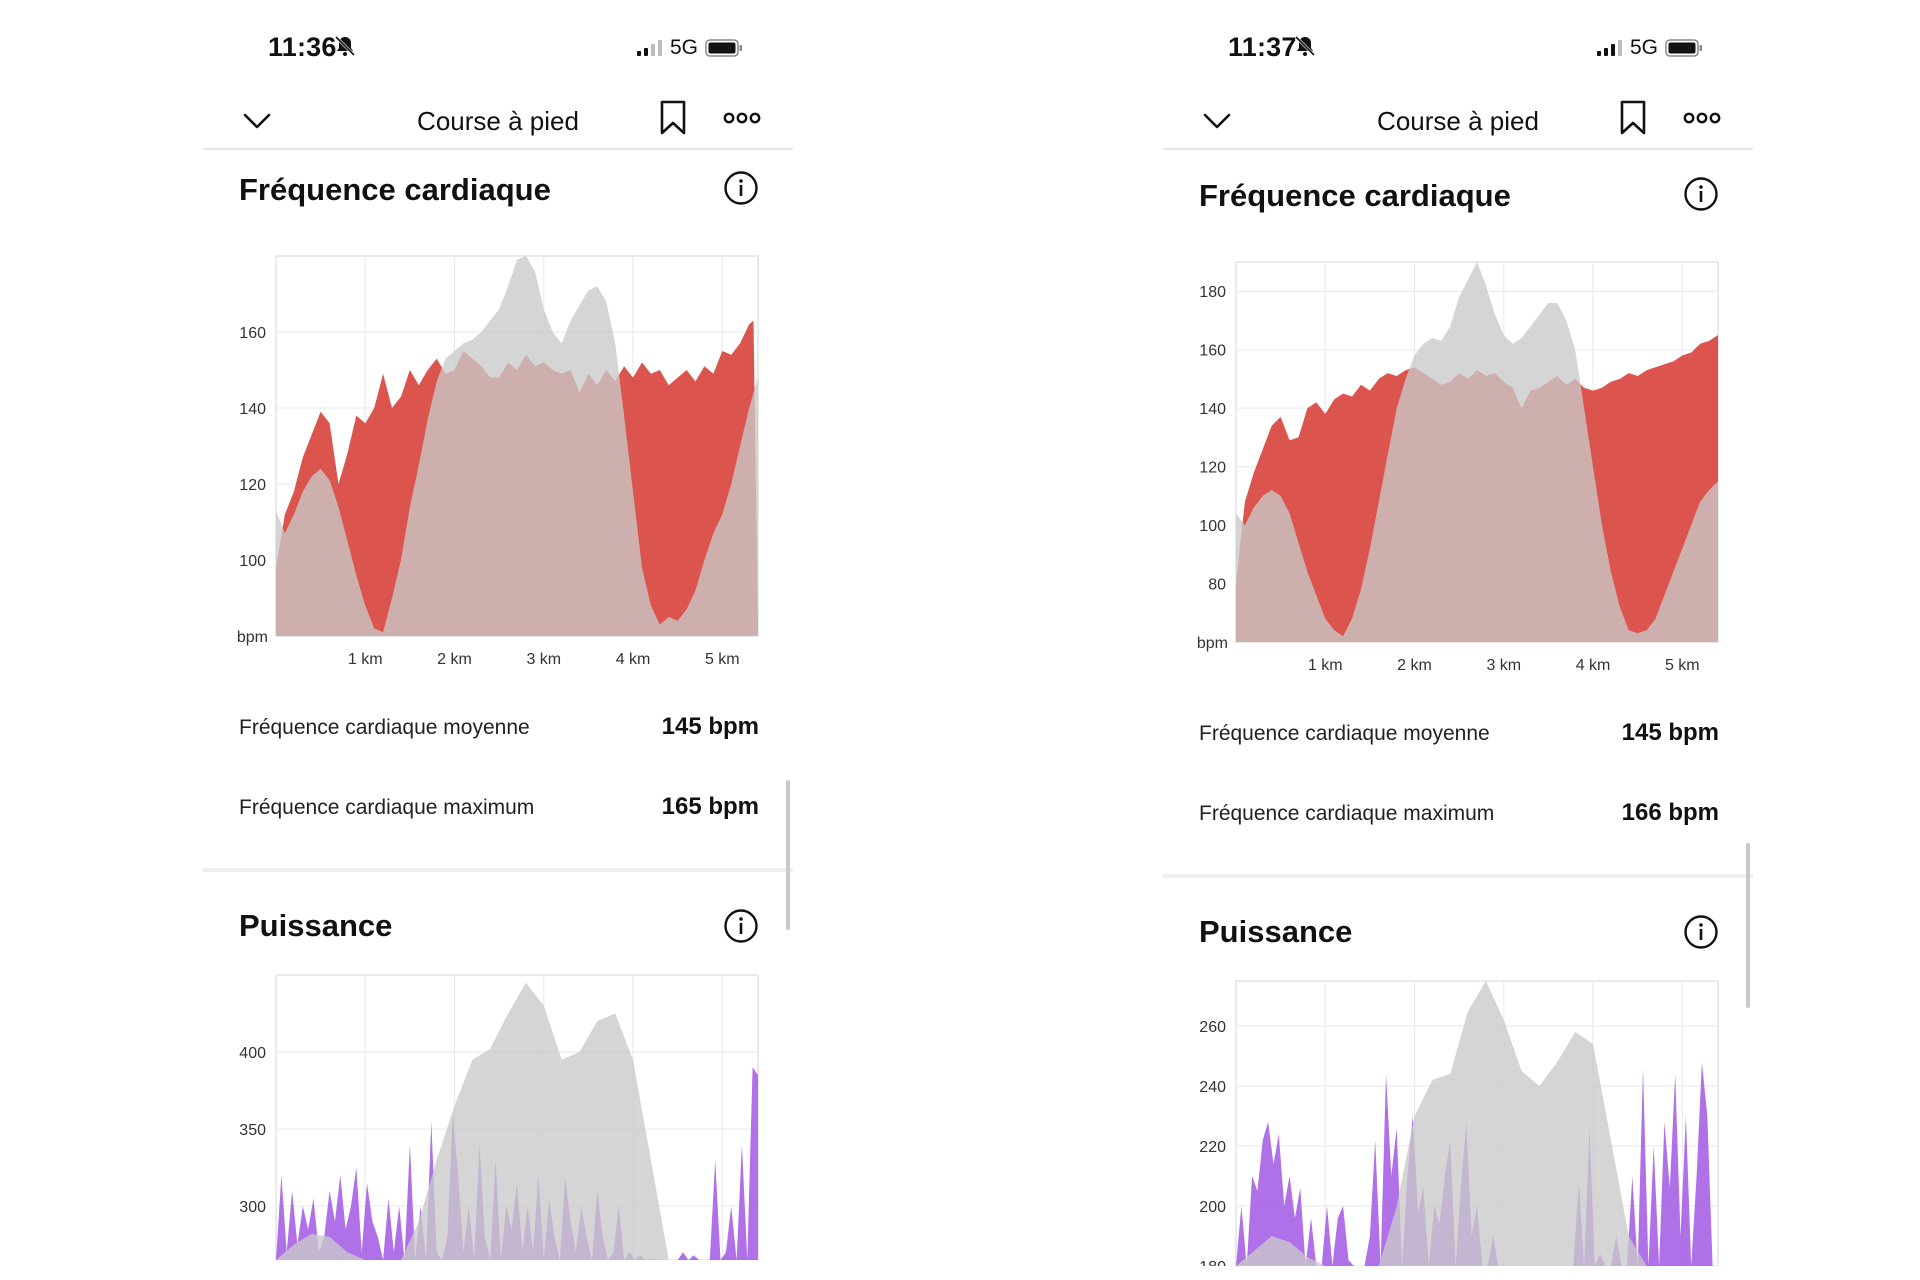  I want to click on y-tick-label: 350, so click(252, 1130).